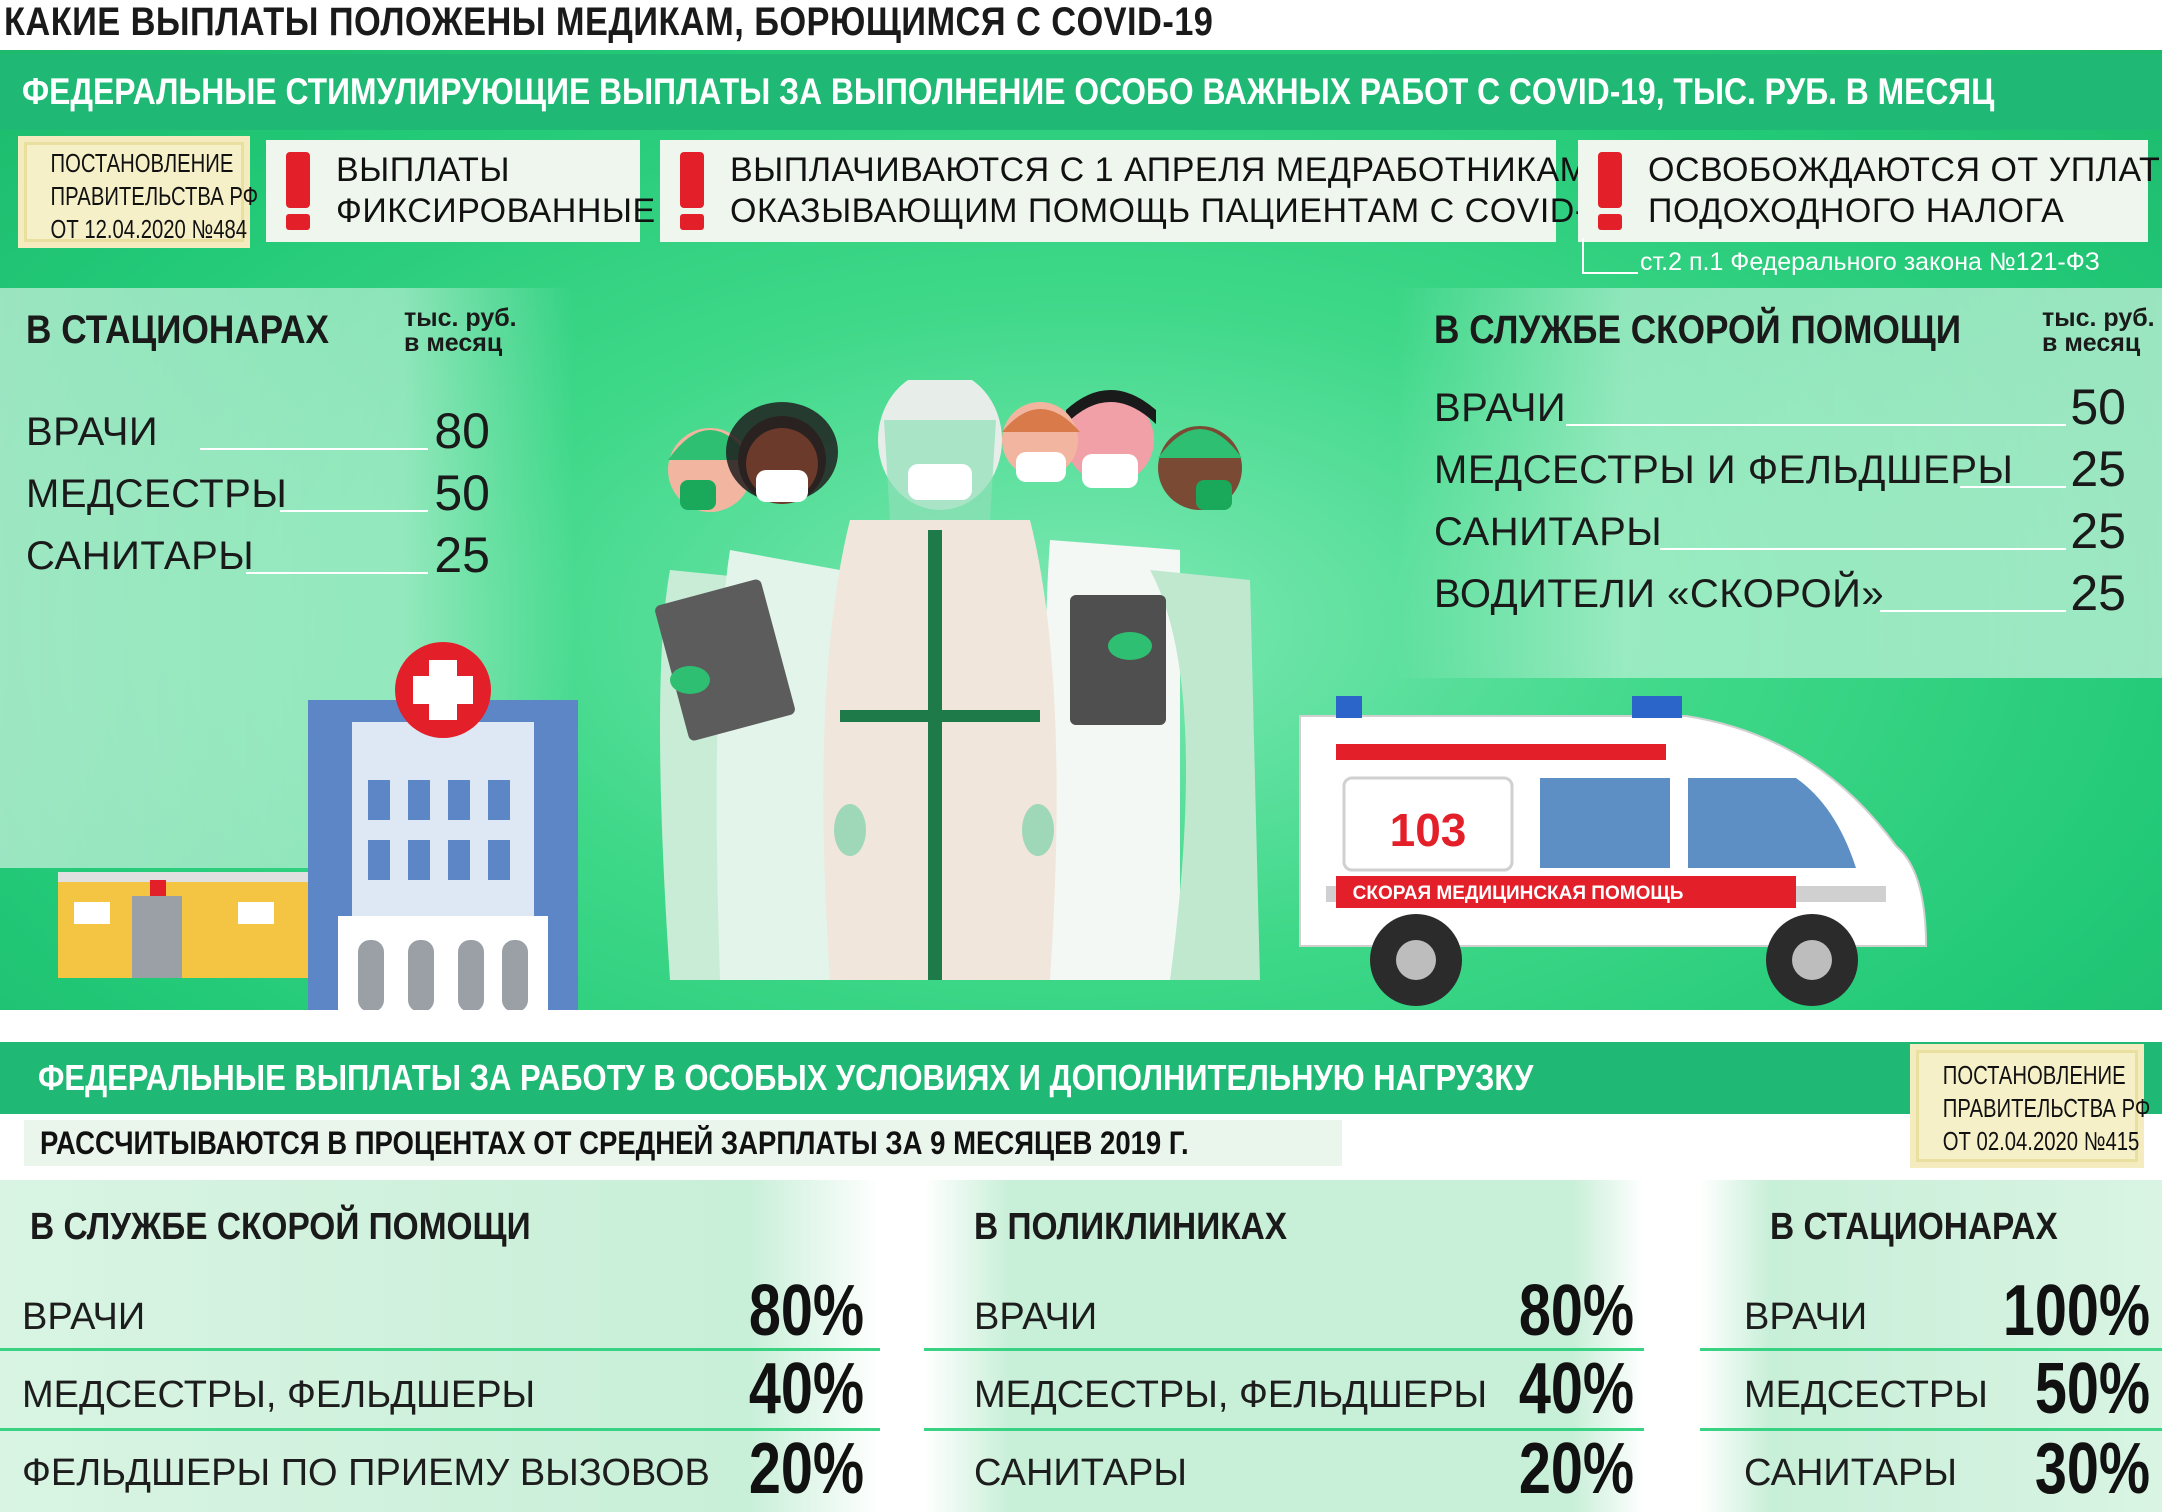 The image size is (2162, 1512). I want to click on law-note-connector, so click(1610, 256).